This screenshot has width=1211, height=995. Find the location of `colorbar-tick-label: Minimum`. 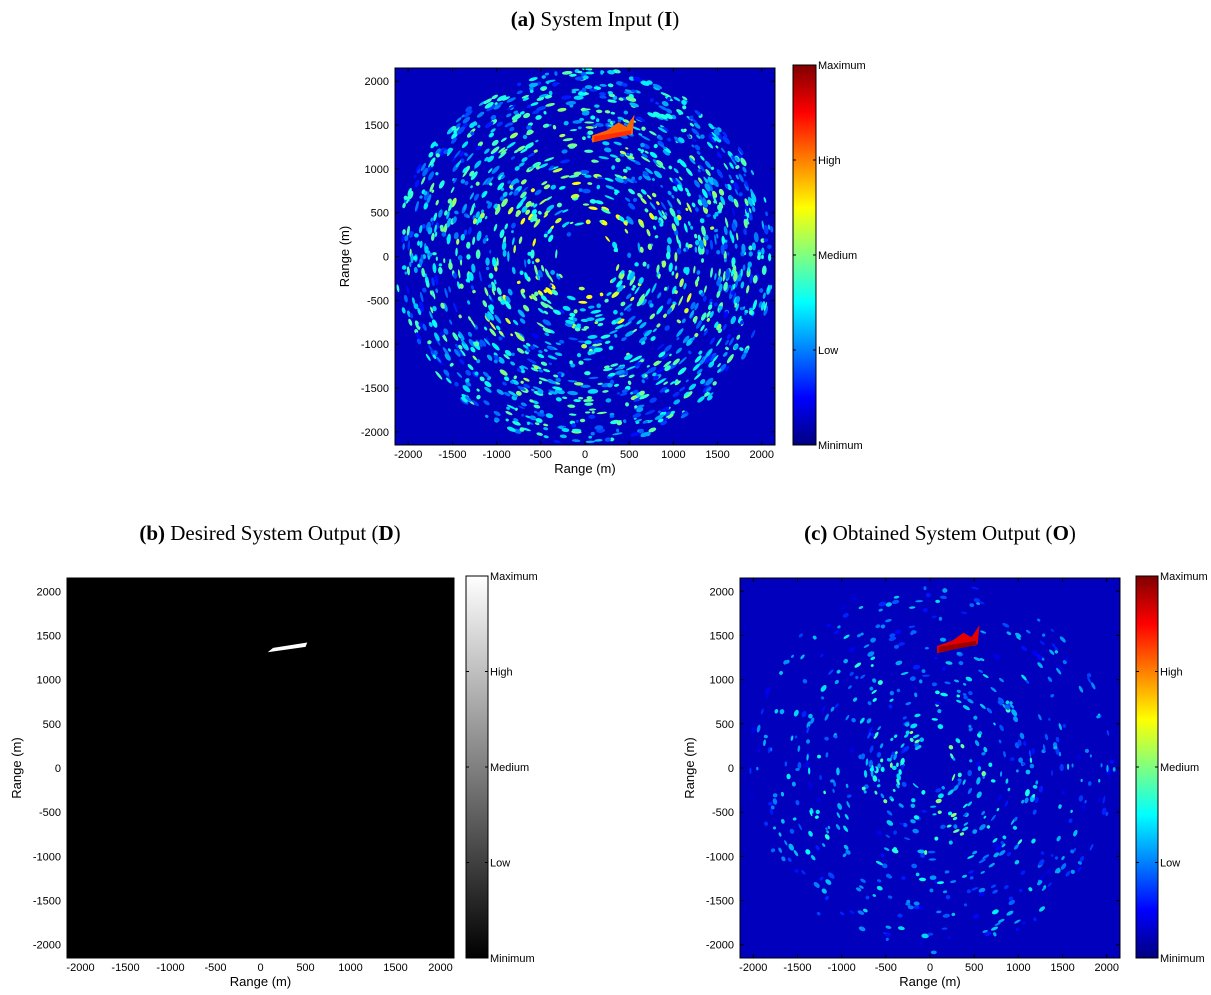

colorbar-tick-label: Minimum is located at coordinates (1182, 959).